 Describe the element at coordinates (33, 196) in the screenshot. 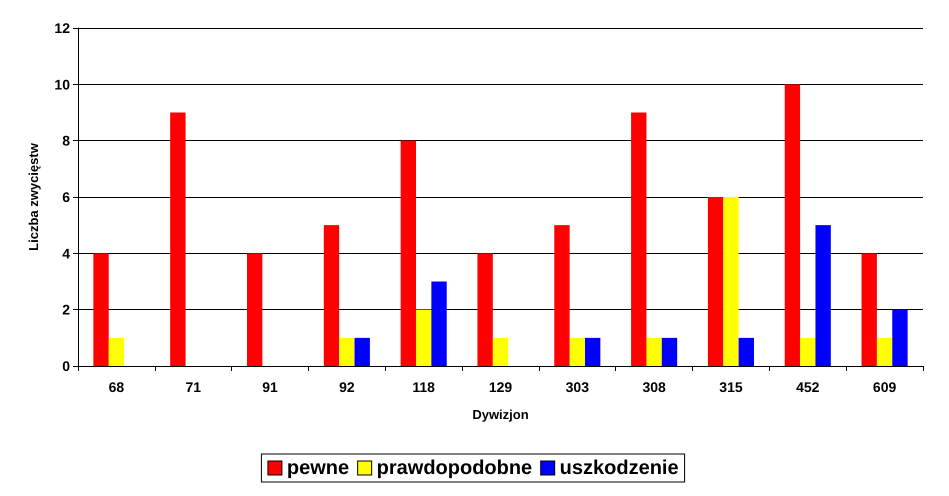

I see `y-axis-title: Liczba zwycięstw` at that location.